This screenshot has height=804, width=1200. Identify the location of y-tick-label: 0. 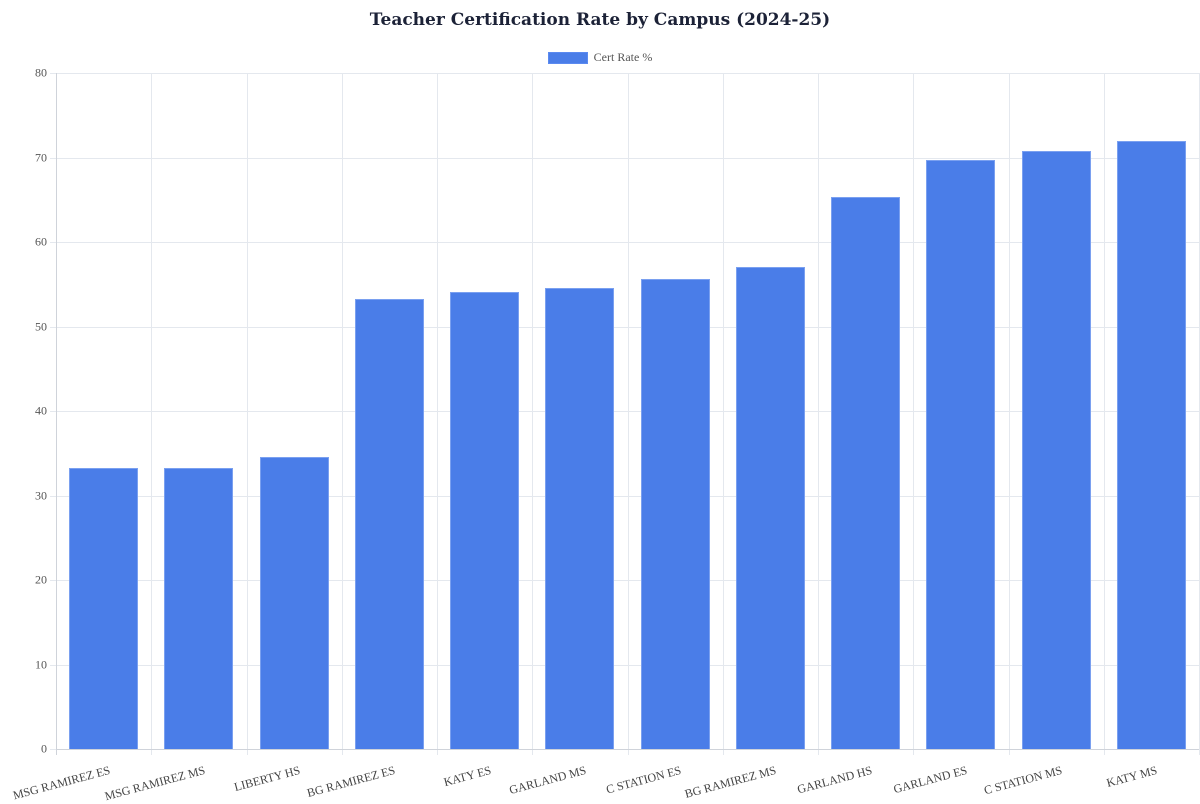
(44, 748).